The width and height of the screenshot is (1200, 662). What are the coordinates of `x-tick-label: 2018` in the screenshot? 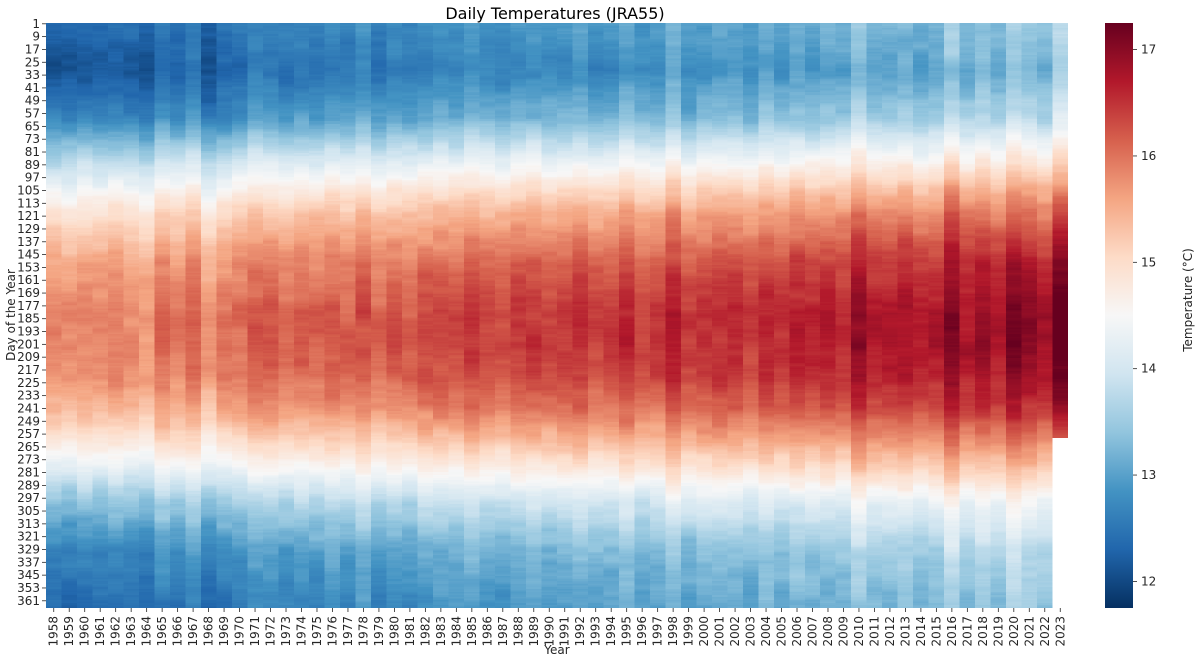 It's located at (983, 631).